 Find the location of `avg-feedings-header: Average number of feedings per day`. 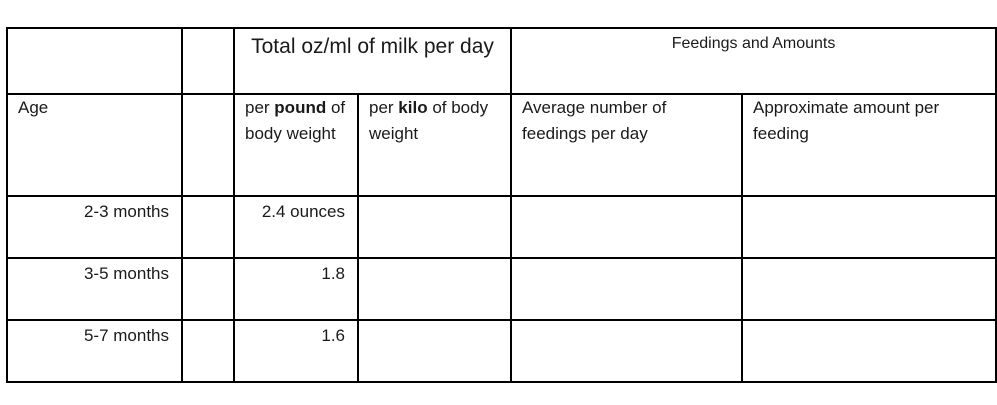

avg-feedings-header: Average number of feedings per day is located at coordinates (627, 145).